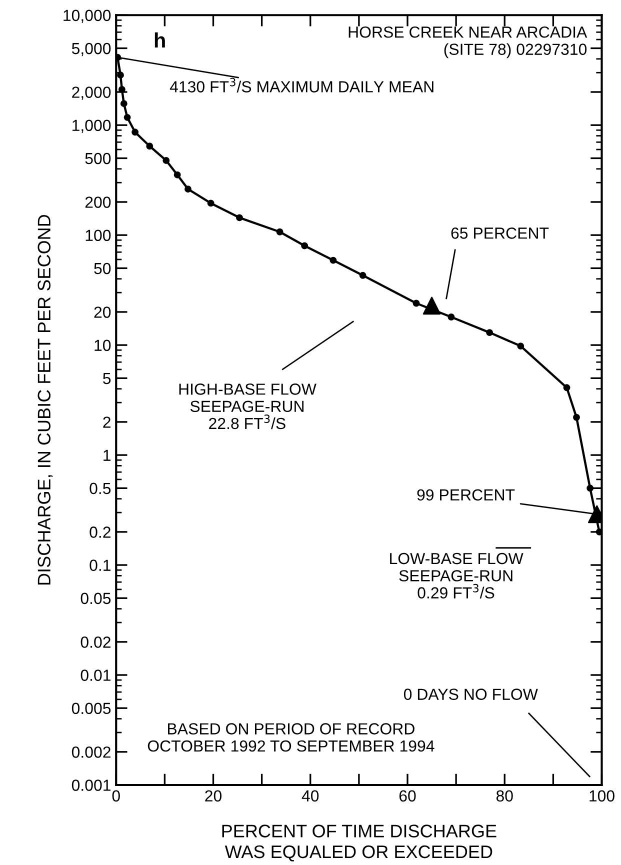 Image resolution: width=621 pixels, height=865 pixels. Describe the element at coordinates (457, 575) in the screenshot. I see `annotation: LOW-BASE FLOW SEEPAGE-RUN 0.29 FT$^{3}$/S` at that location.